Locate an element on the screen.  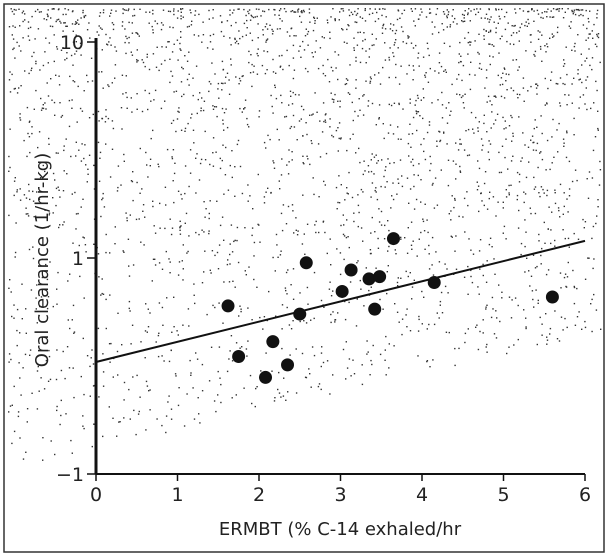
y-axis-title: Oral clearance (1/hr-kg) is located at coordinates (42, 260).